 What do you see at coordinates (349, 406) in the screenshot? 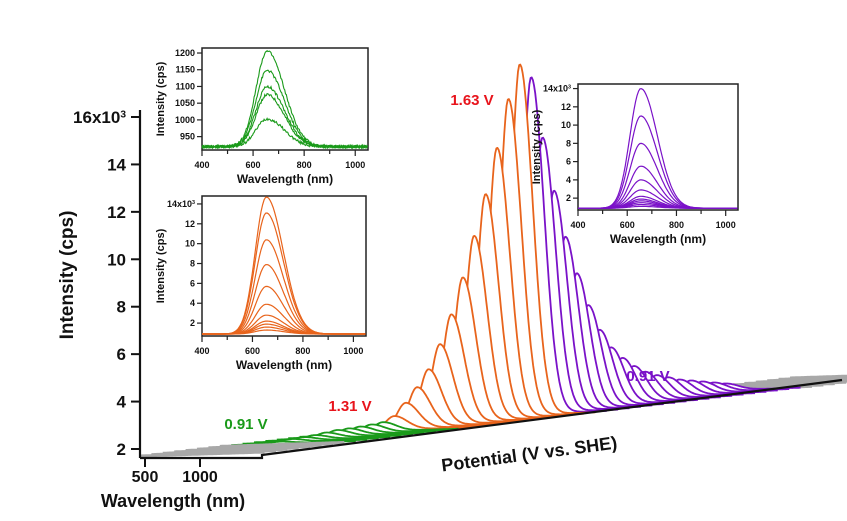
I see `potential-annotation: 1.31 V` at bounding box center [349, 406].